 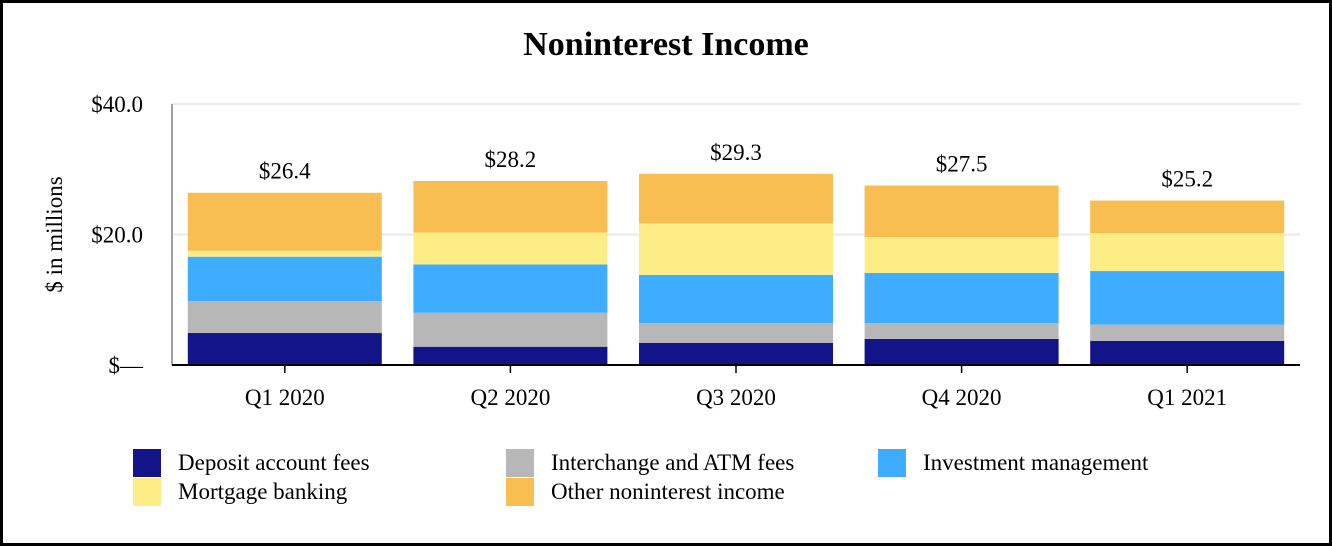 What do you see at coordinates (666, 44) in the screenshot?
I see `chart-title: Noninterest Income` at bounding box center [666, 44].